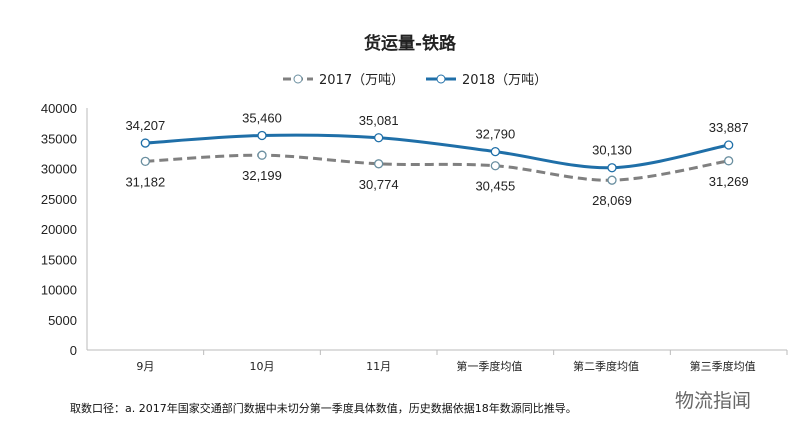  Describe the element at coordinates (437, 151) in the screenshot. I see `series-line-2018` at that location.